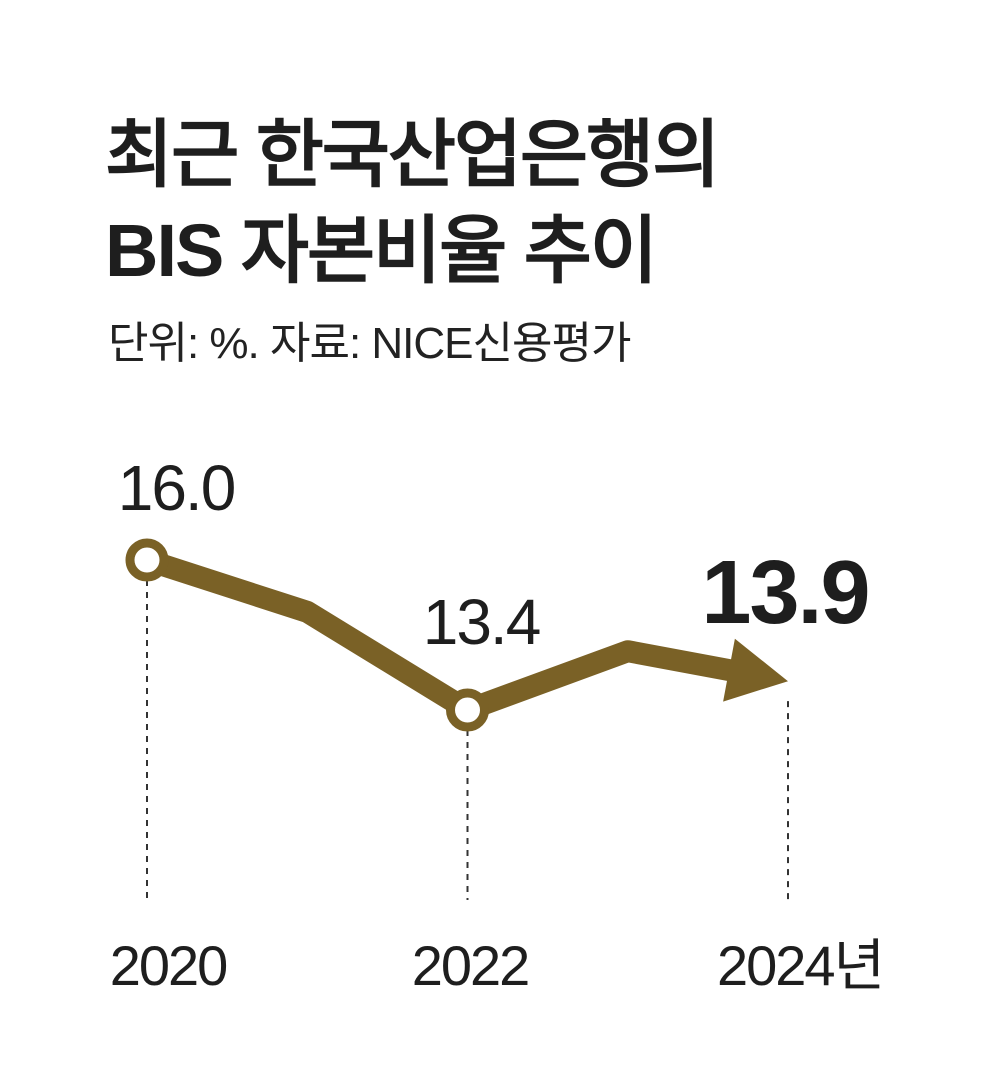 The width and height of the screenshot is (1000, 1086). I want to click on x-tick-label: 2024년, so click(800, 965).